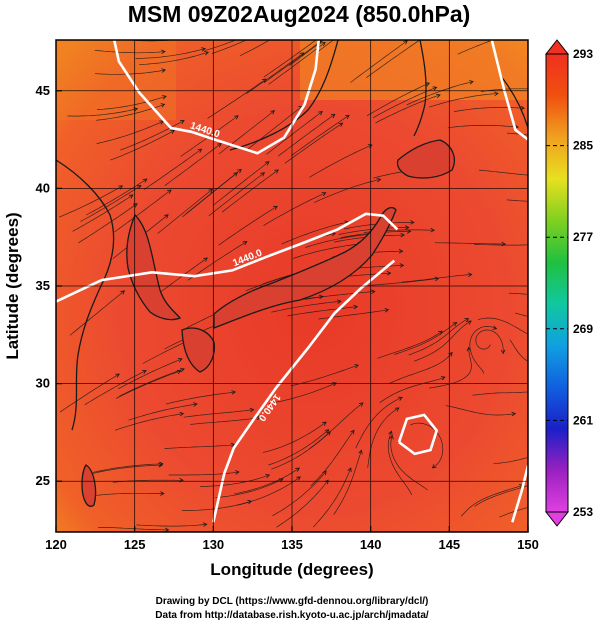  I want to click on colorbar-tick-label: 269, so click(583, 329).